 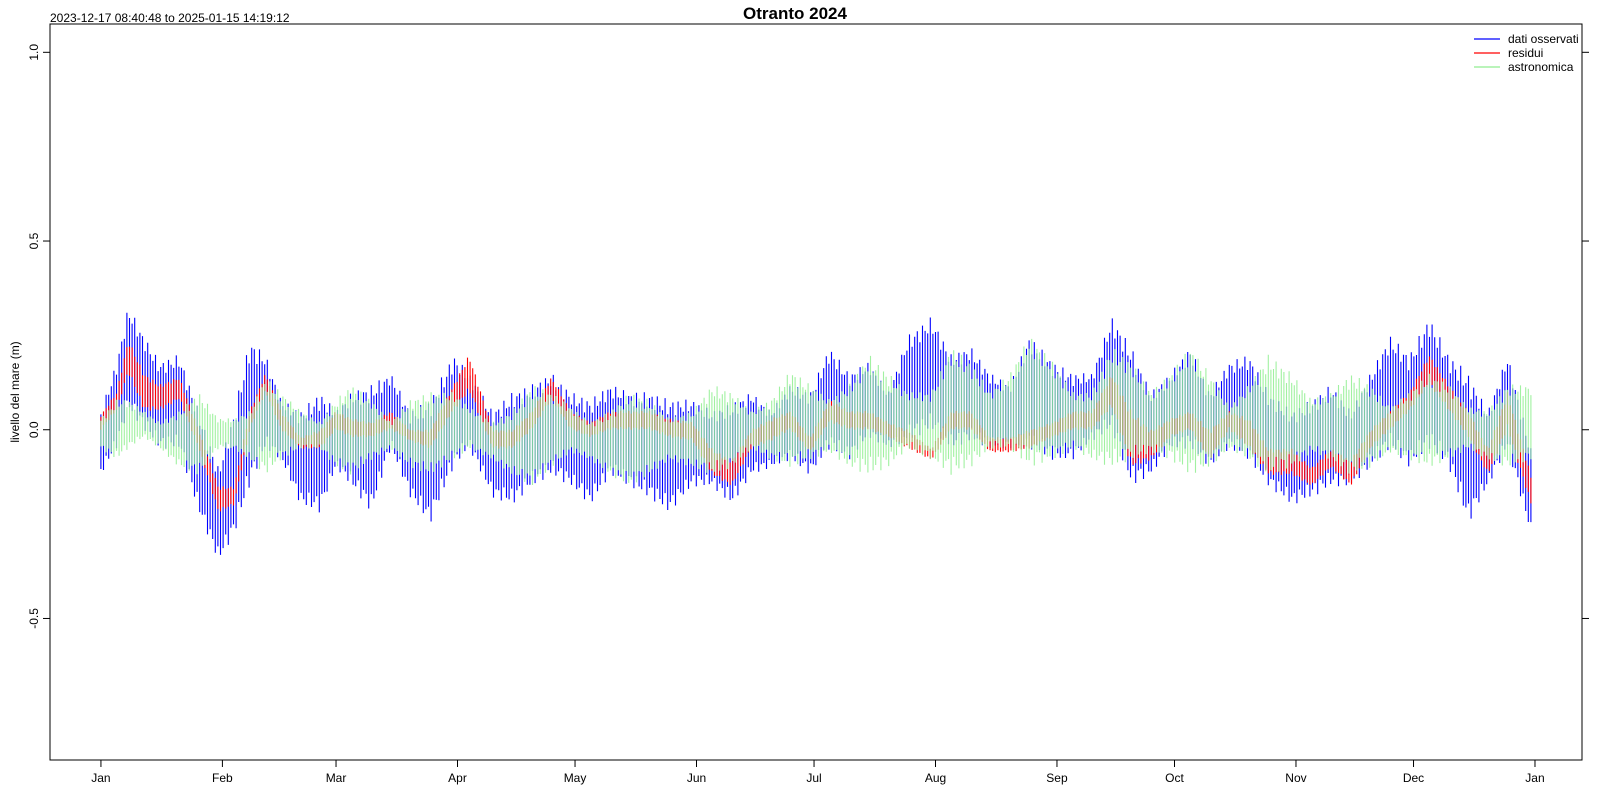 What do you see at coordinates (1541, 67) in the screenshot?
I see `legend-label: astronomica` at bounding box center [1541, 67].